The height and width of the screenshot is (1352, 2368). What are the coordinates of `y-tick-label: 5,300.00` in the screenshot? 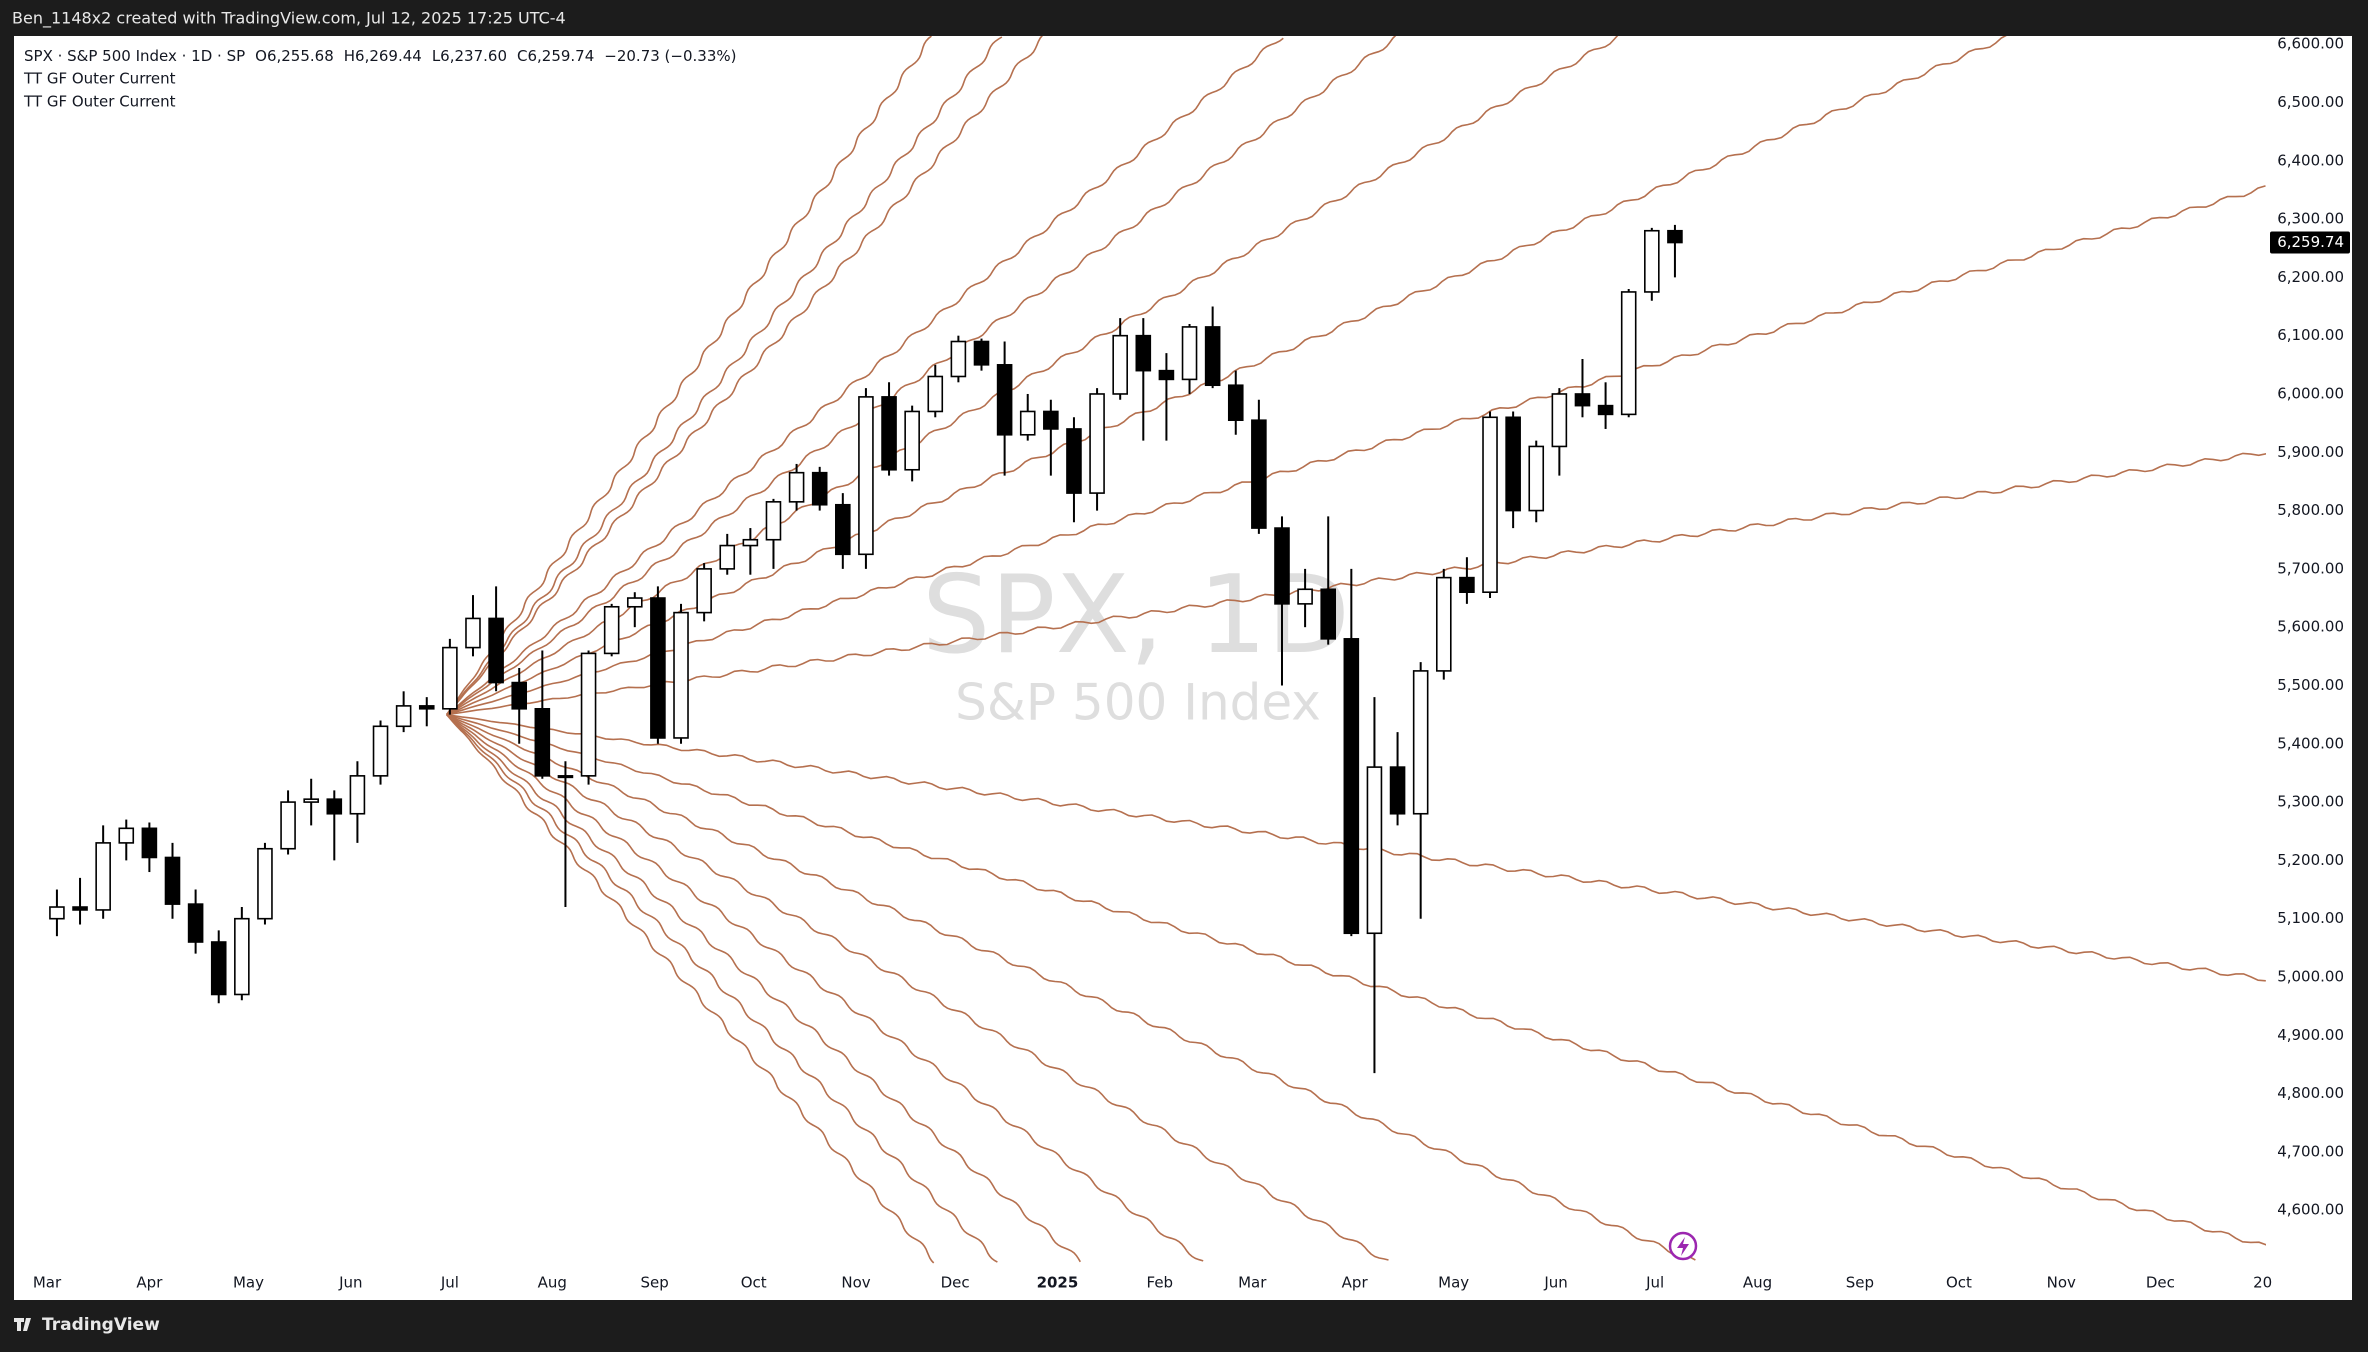 It's located at (2310, 802).